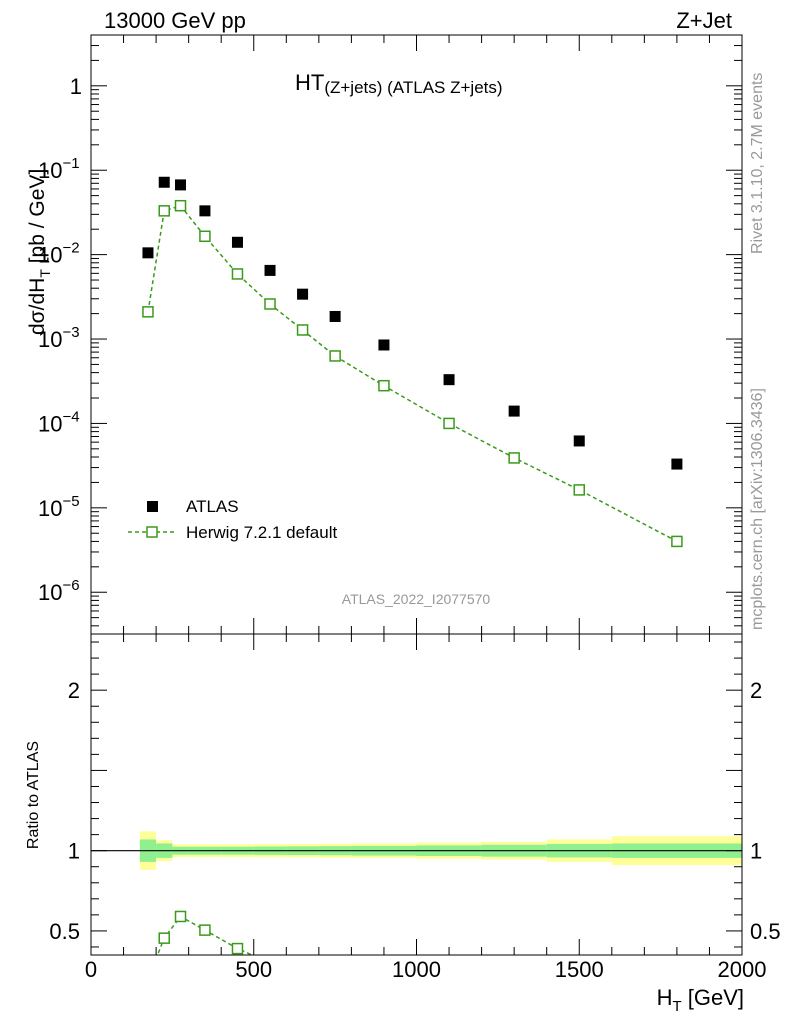  I want to click on xlabel-part-3: [GeV], so click(713, 997).